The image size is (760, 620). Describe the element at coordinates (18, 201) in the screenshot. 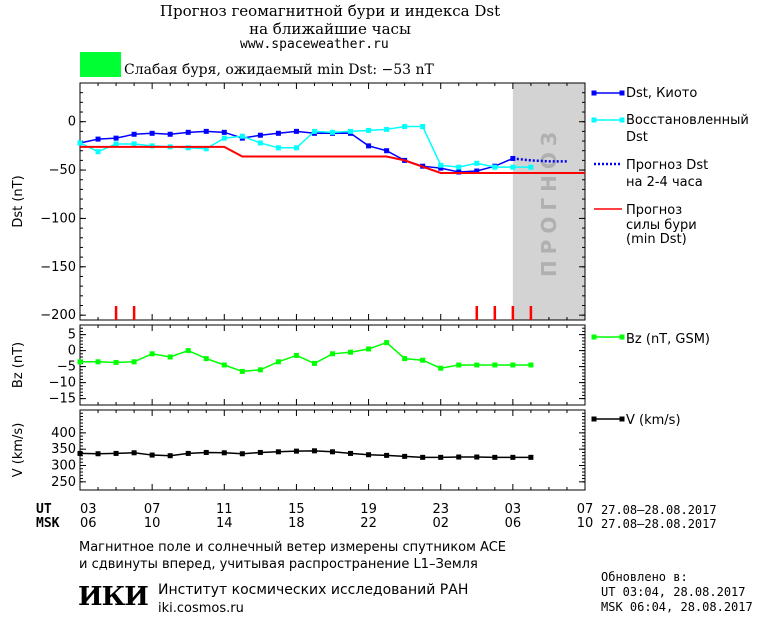

I see `y-axis-label: Dst (nT)` at that location.